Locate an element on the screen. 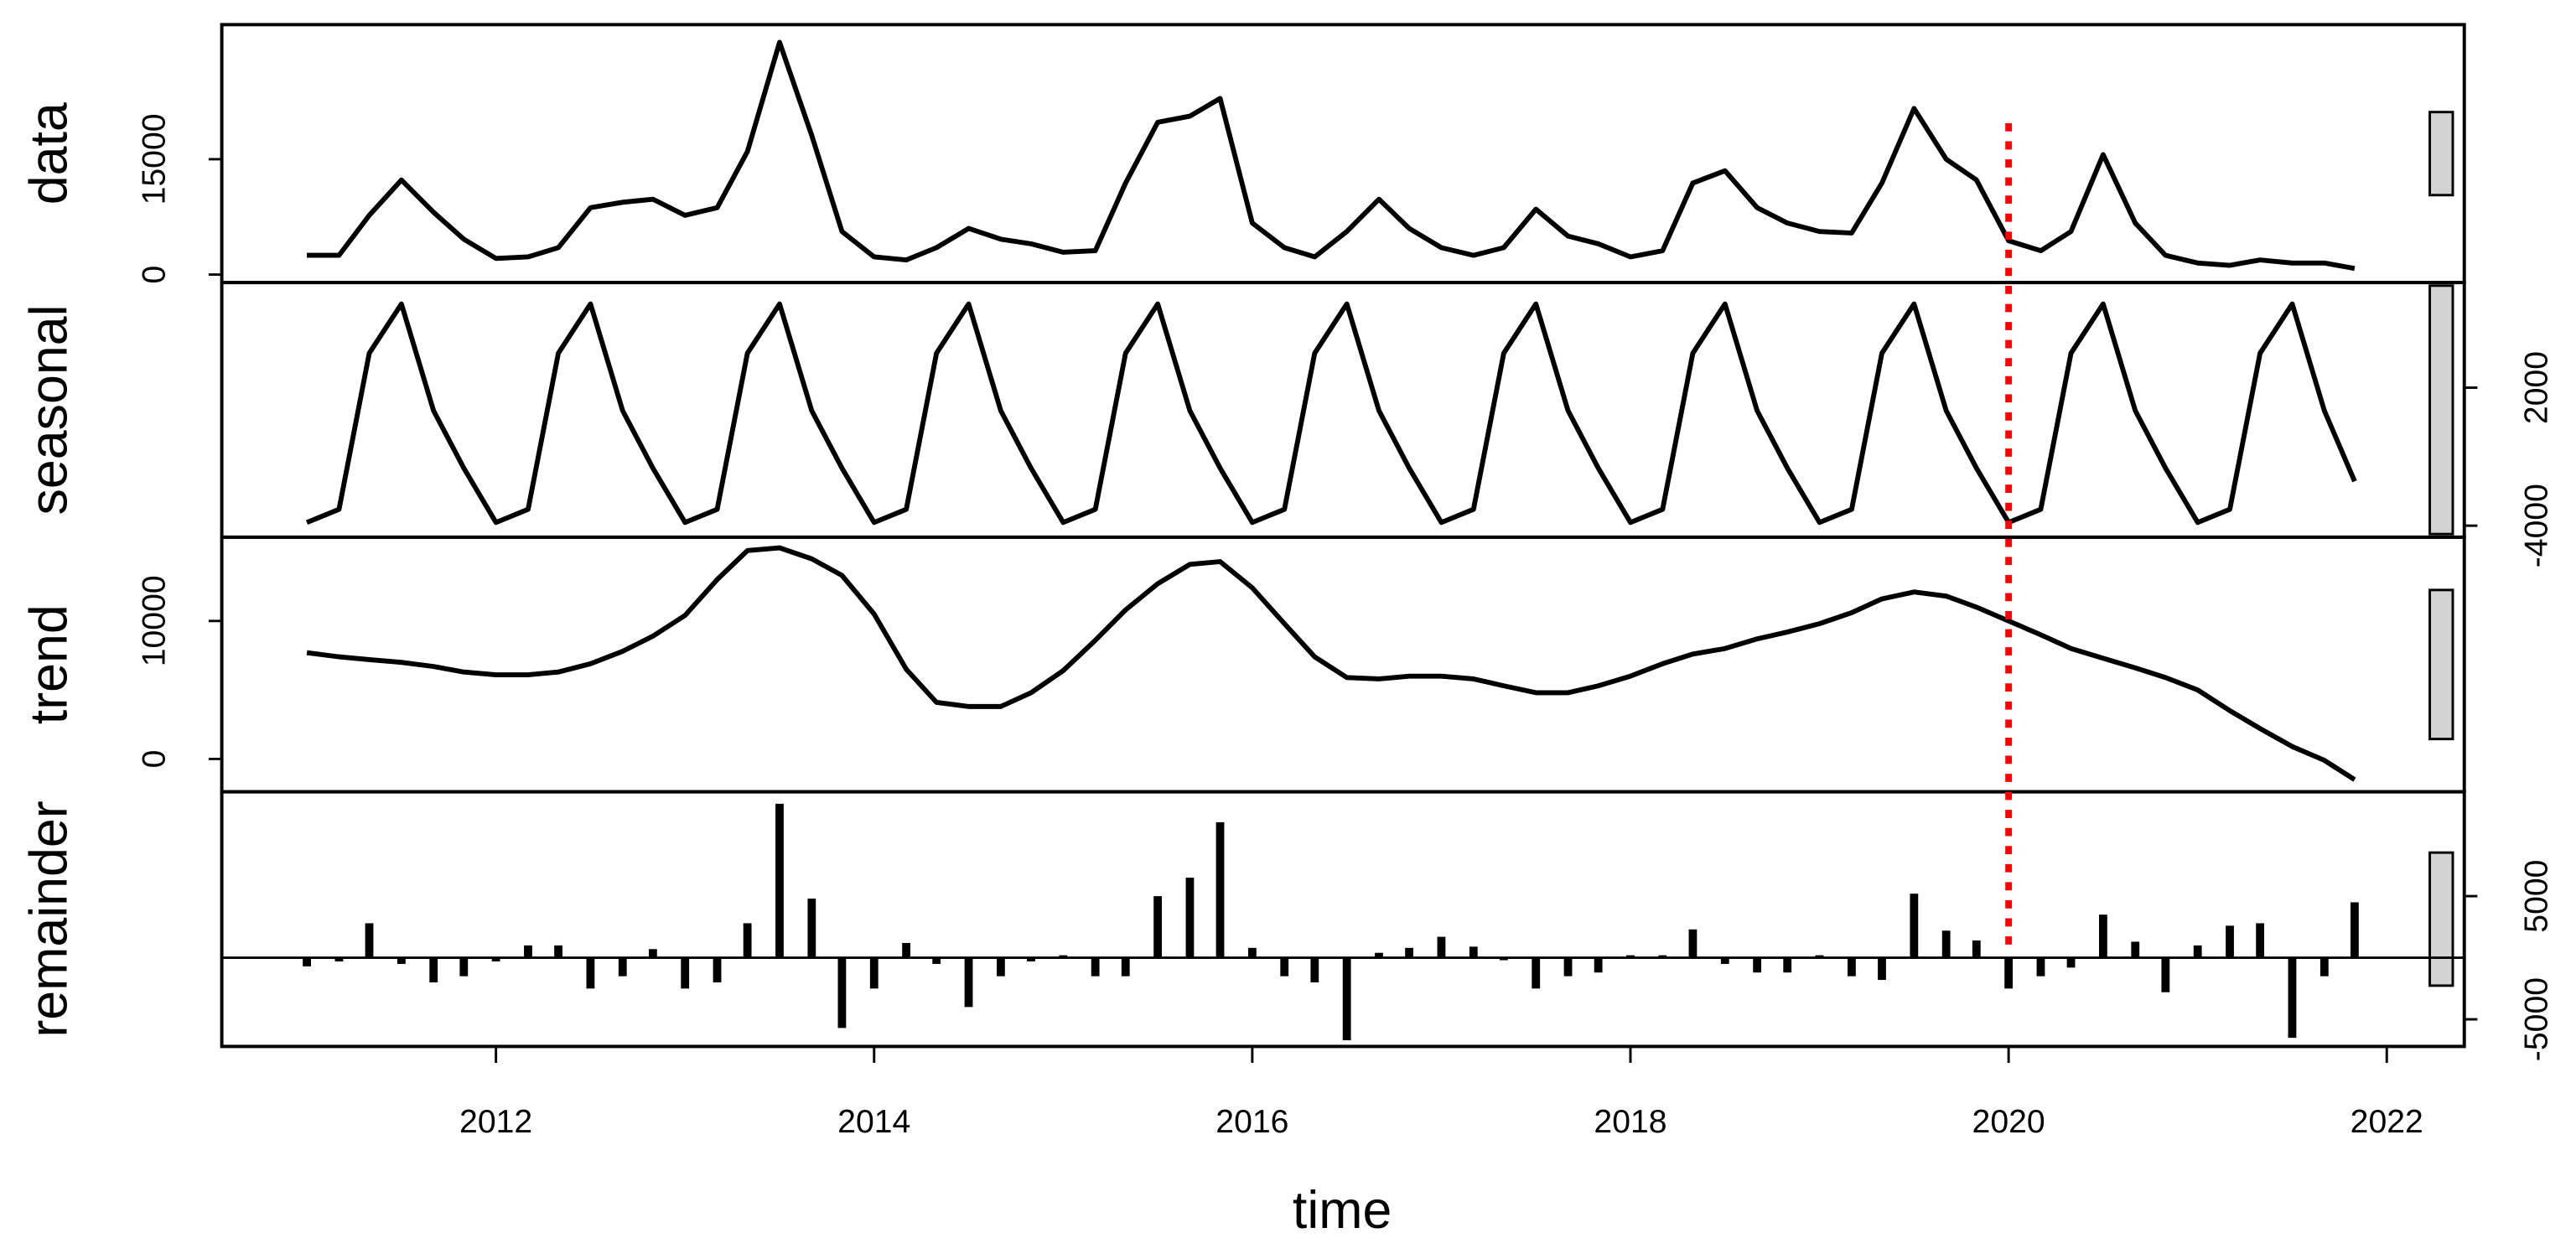 Image resolution: width=2576 pixels, height=1259 pixels. y-tick-label: 2000 is located at coordinates (2536, 387).